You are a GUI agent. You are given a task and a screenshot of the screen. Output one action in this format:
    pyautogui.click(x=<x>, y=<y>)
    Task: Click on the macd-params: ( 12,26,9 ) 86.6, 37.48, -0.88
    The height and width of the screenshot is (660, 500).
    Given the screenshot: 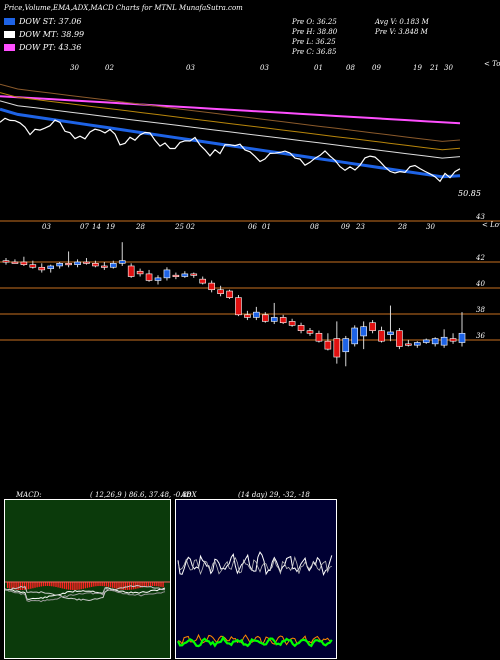 What is the action you would take?
    pyautogui.click(x=141, y=495)
    